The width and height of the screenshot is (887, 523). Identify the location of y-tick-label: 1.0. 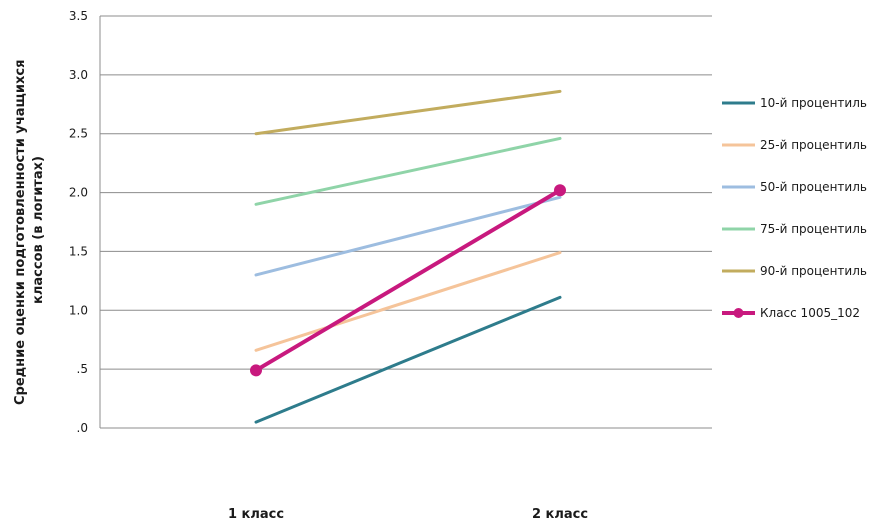
(78, 310).